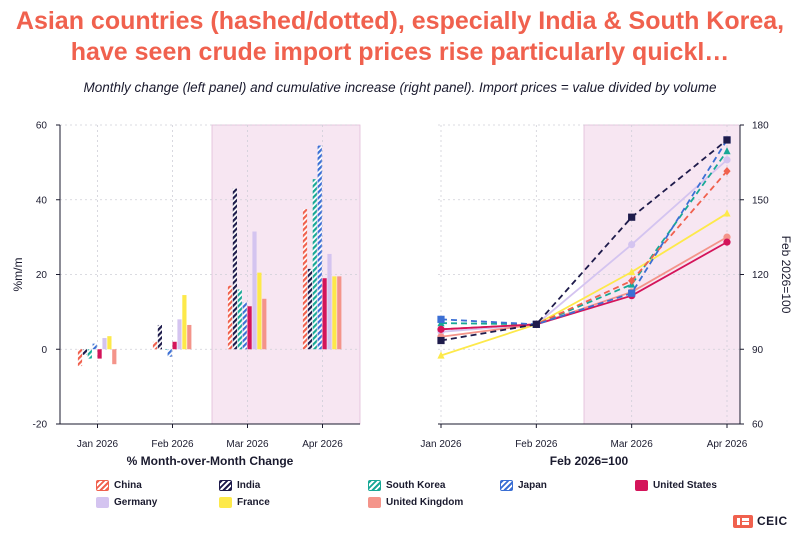 The image size is (800, 539). I want to click on bar-united-kingdom-jan-2026, so click(114, 357).